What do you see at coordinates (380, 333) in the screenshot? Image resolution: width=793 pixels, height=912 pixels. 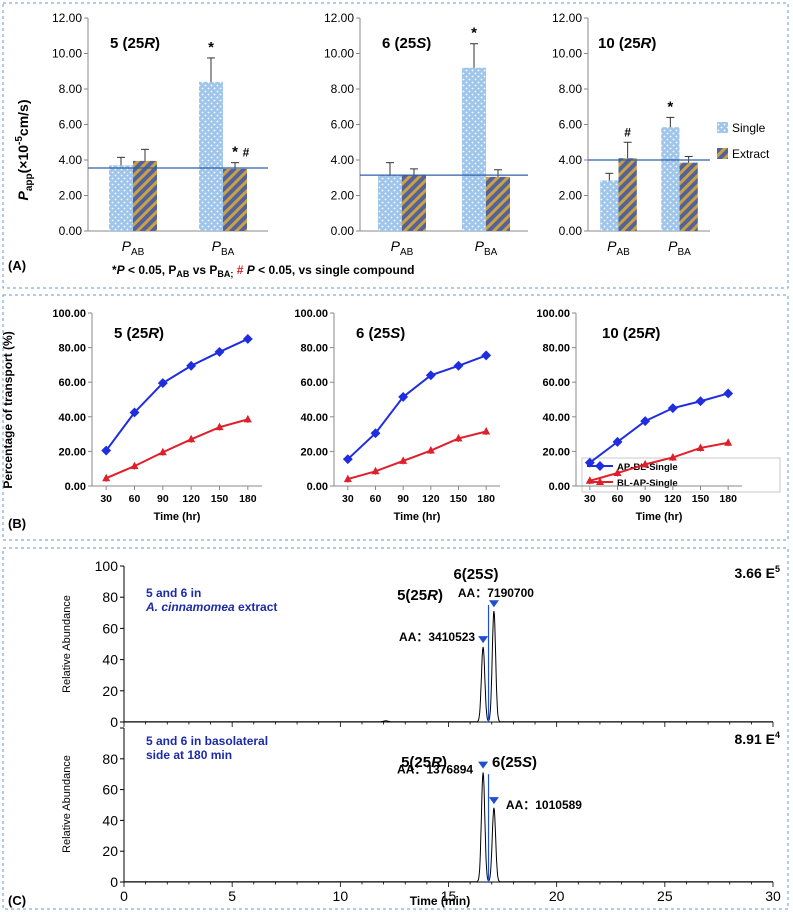 I see `subplot-title: 6 (25S)` at bounding box center [380, 333].